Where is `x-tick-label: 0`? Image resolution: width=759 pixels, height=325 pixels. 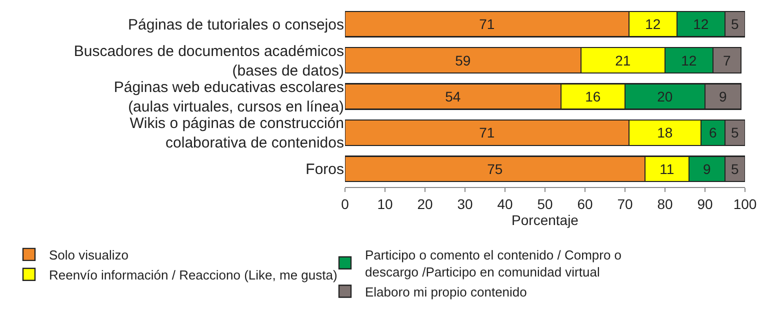
x-tick-label: 0 is located at coordinates (345, 204).